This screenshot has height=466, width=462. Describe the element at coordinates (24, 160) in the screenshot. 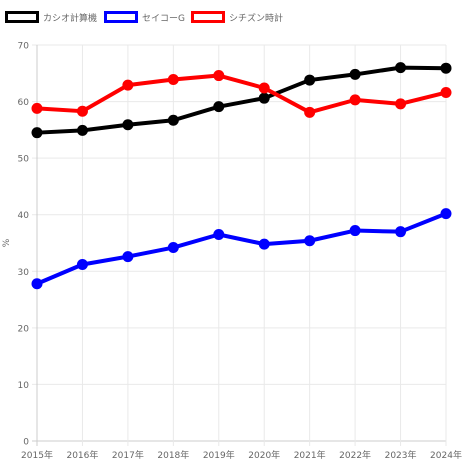

I see `y-tick-label: 50` at that location.